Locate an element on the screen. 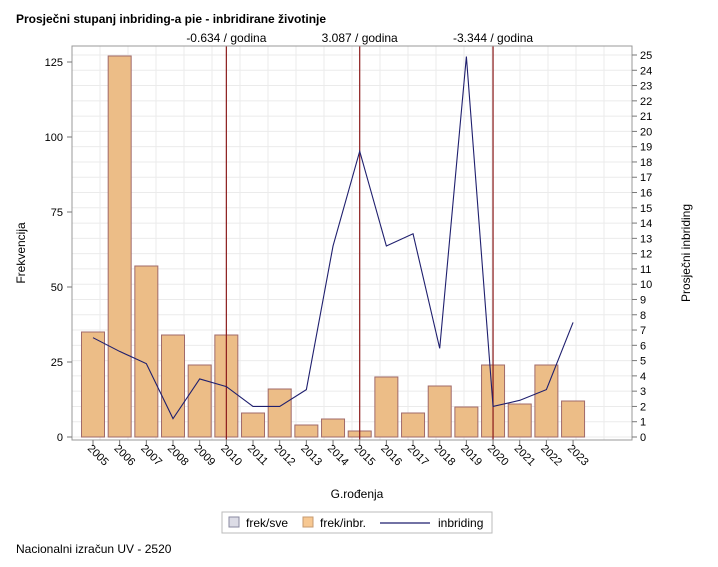  y2-tick-label: 20 is located at coordinates (646, 132).